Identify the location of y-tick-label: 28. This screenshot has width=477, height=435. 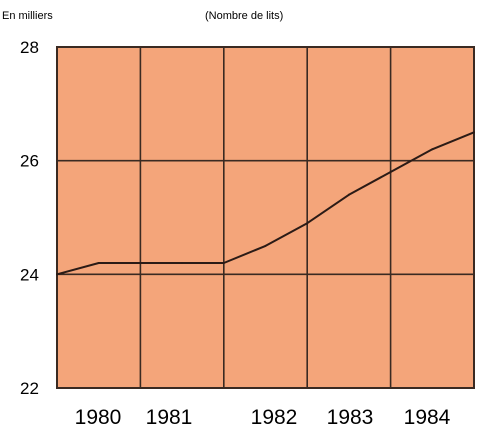
(29, 47).